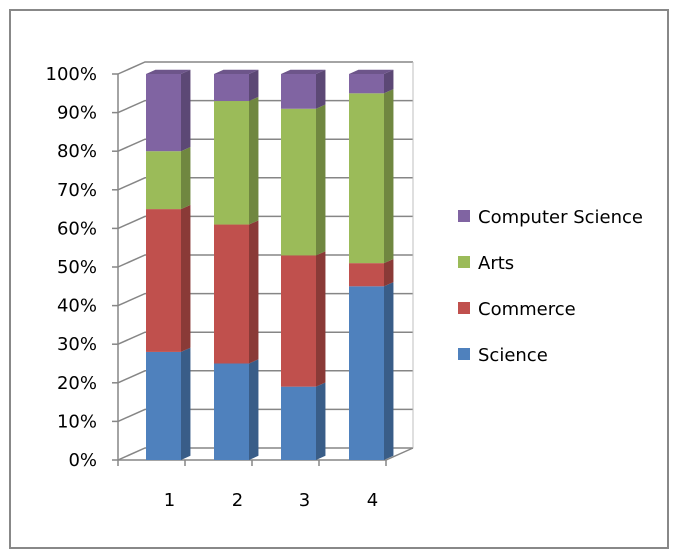  Describe the element at coordinates (77, 383) in the screenshot. I see `y-tick-label: 20%` at that location.